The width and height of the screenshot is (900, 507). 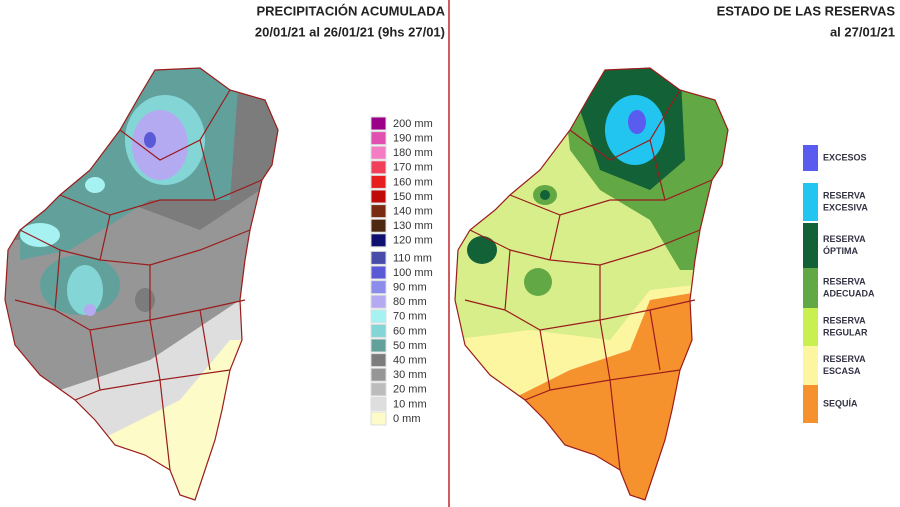 I want to click on subtitle: al 27/01/21, so click(x=862, y=31).